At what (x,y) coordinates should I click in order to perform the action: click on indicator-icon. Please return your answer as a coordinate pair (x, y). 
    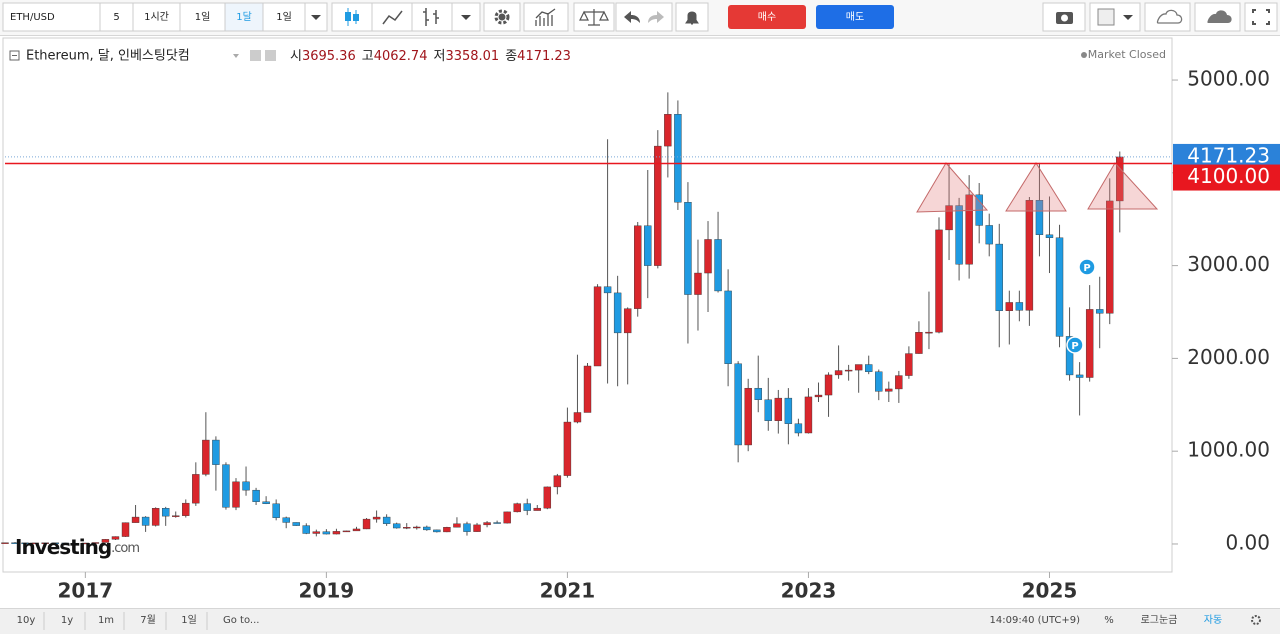
    Looking at the image, I should click on (545, 17).